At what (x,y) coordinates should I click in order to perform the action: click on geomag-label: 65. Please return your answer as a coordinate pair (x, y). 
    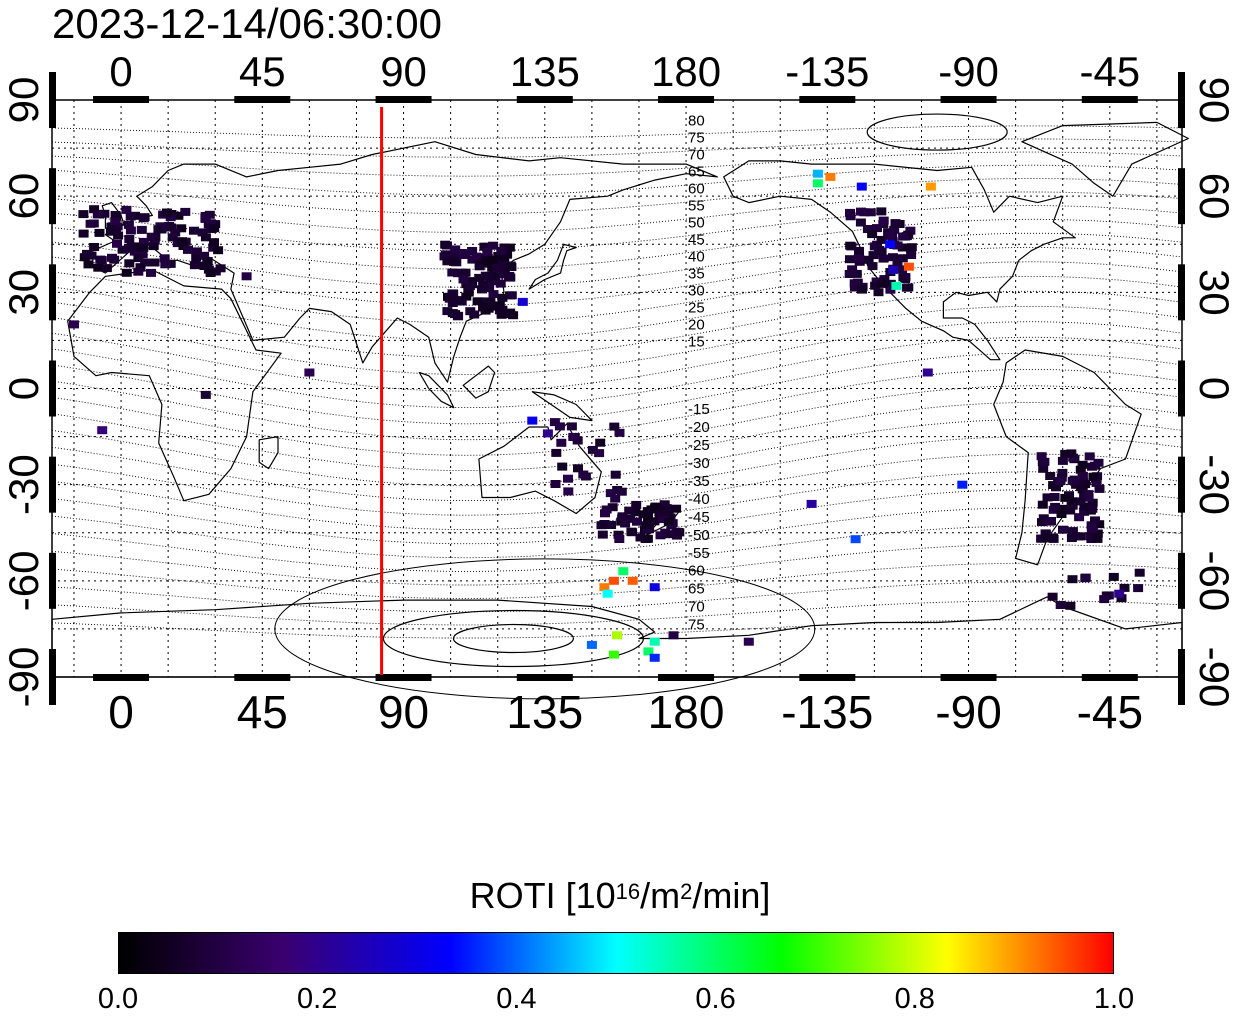
    Looking at the image, I should click on (696, 172).